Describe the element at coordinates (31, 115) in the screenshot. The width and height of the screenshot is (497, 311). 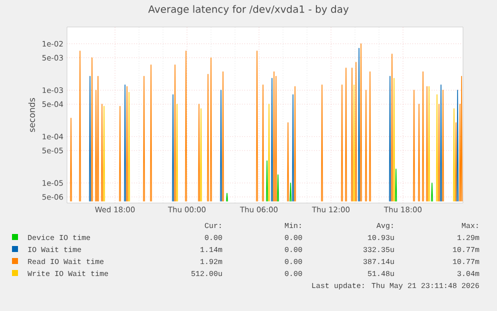
I see `y-axis-title: seconds` at that location.